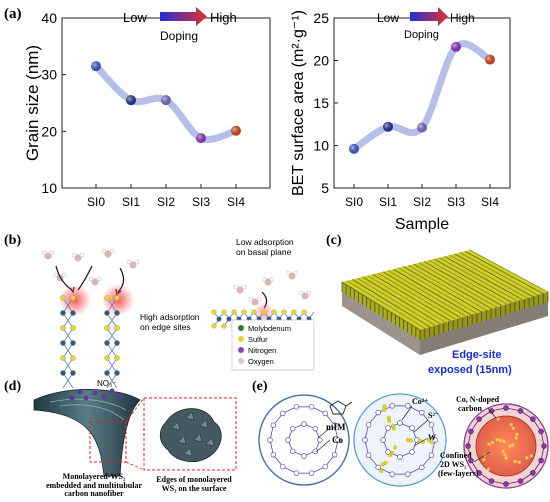 This screenshot has height=502, width=550. I want to click on water-molecules, so click(176, 277).